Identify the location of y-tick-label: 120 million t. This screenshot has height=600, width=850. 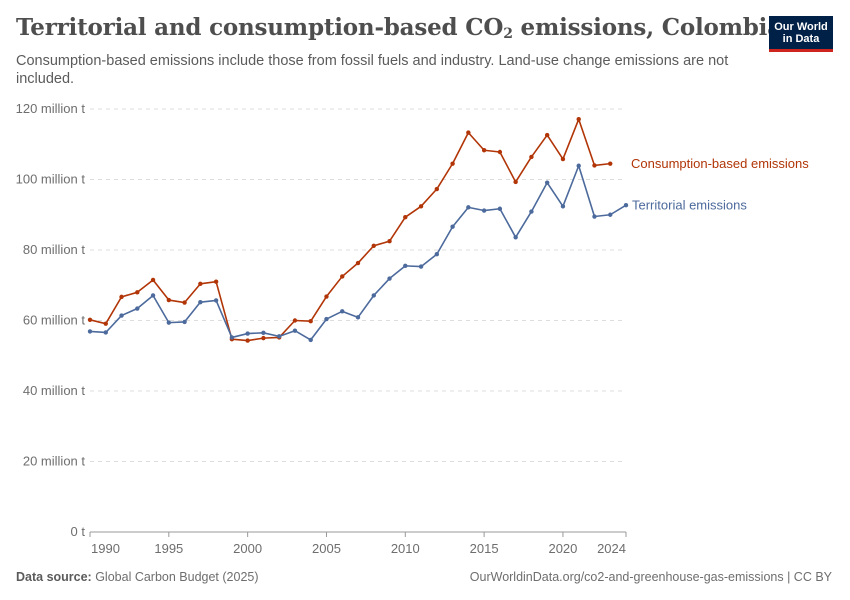
(51, 108).